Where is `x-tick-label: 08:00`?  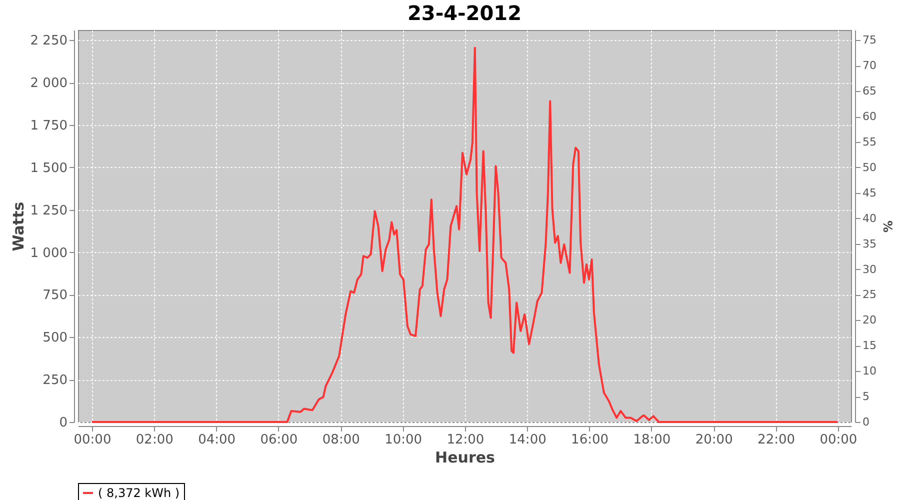 x-tick-label: 08:00 is located at coordinates (341, 440).